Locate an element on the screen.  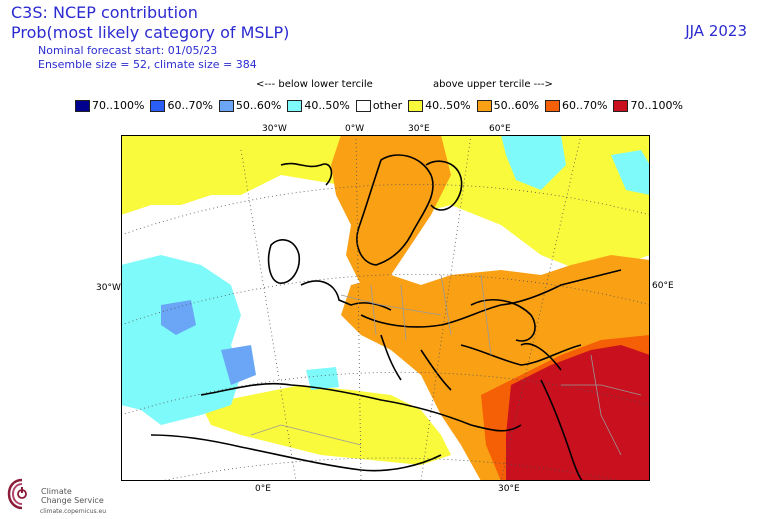
region-other-atlantic is located at coordinates (281, 265).